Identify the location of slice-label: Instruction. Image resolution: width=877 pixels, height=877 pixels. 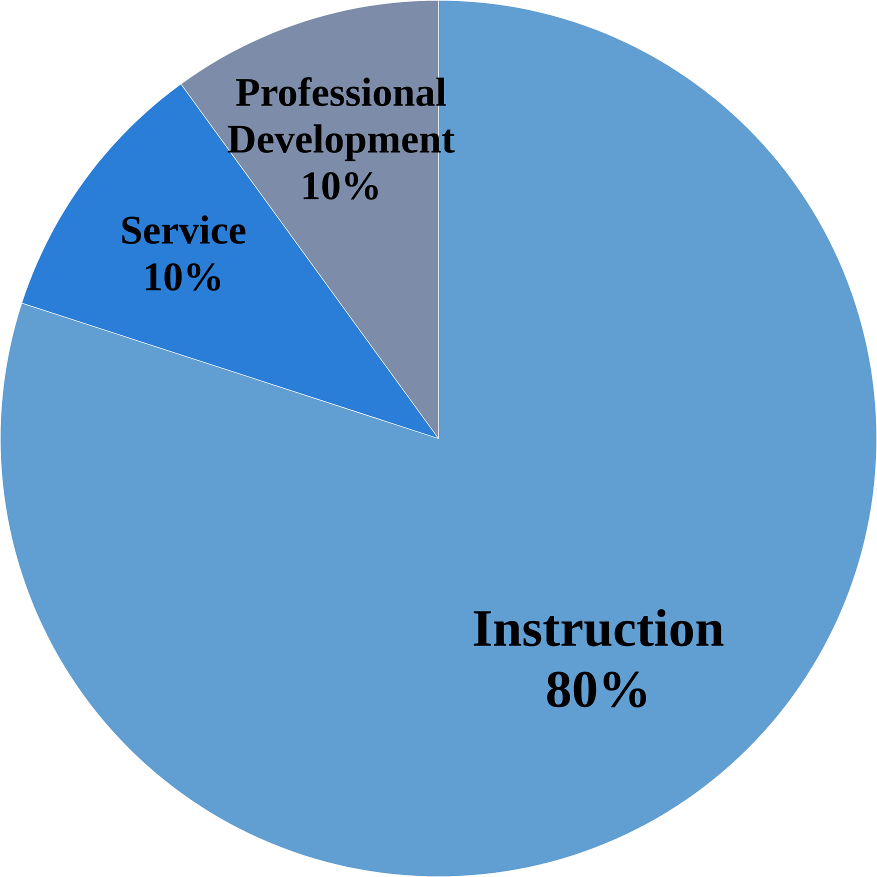
(599, 627).